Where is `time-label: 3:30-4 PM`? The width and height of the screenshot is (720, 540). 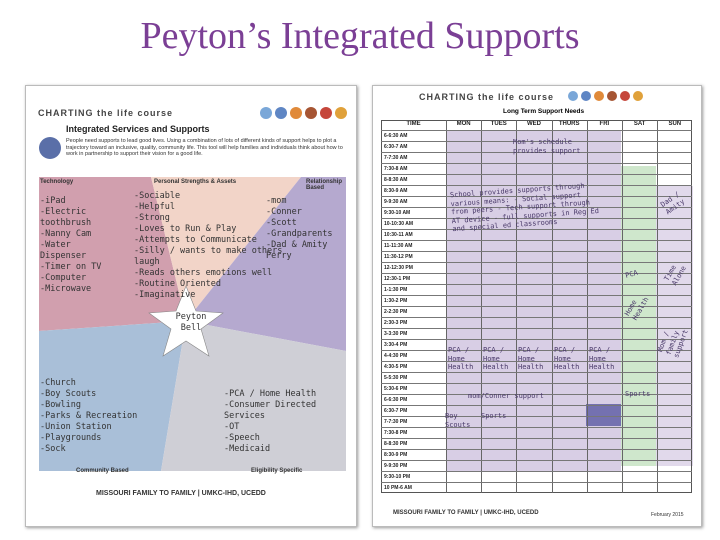 time-label: 3:30-4 PM is located at coordinates (396, 345).